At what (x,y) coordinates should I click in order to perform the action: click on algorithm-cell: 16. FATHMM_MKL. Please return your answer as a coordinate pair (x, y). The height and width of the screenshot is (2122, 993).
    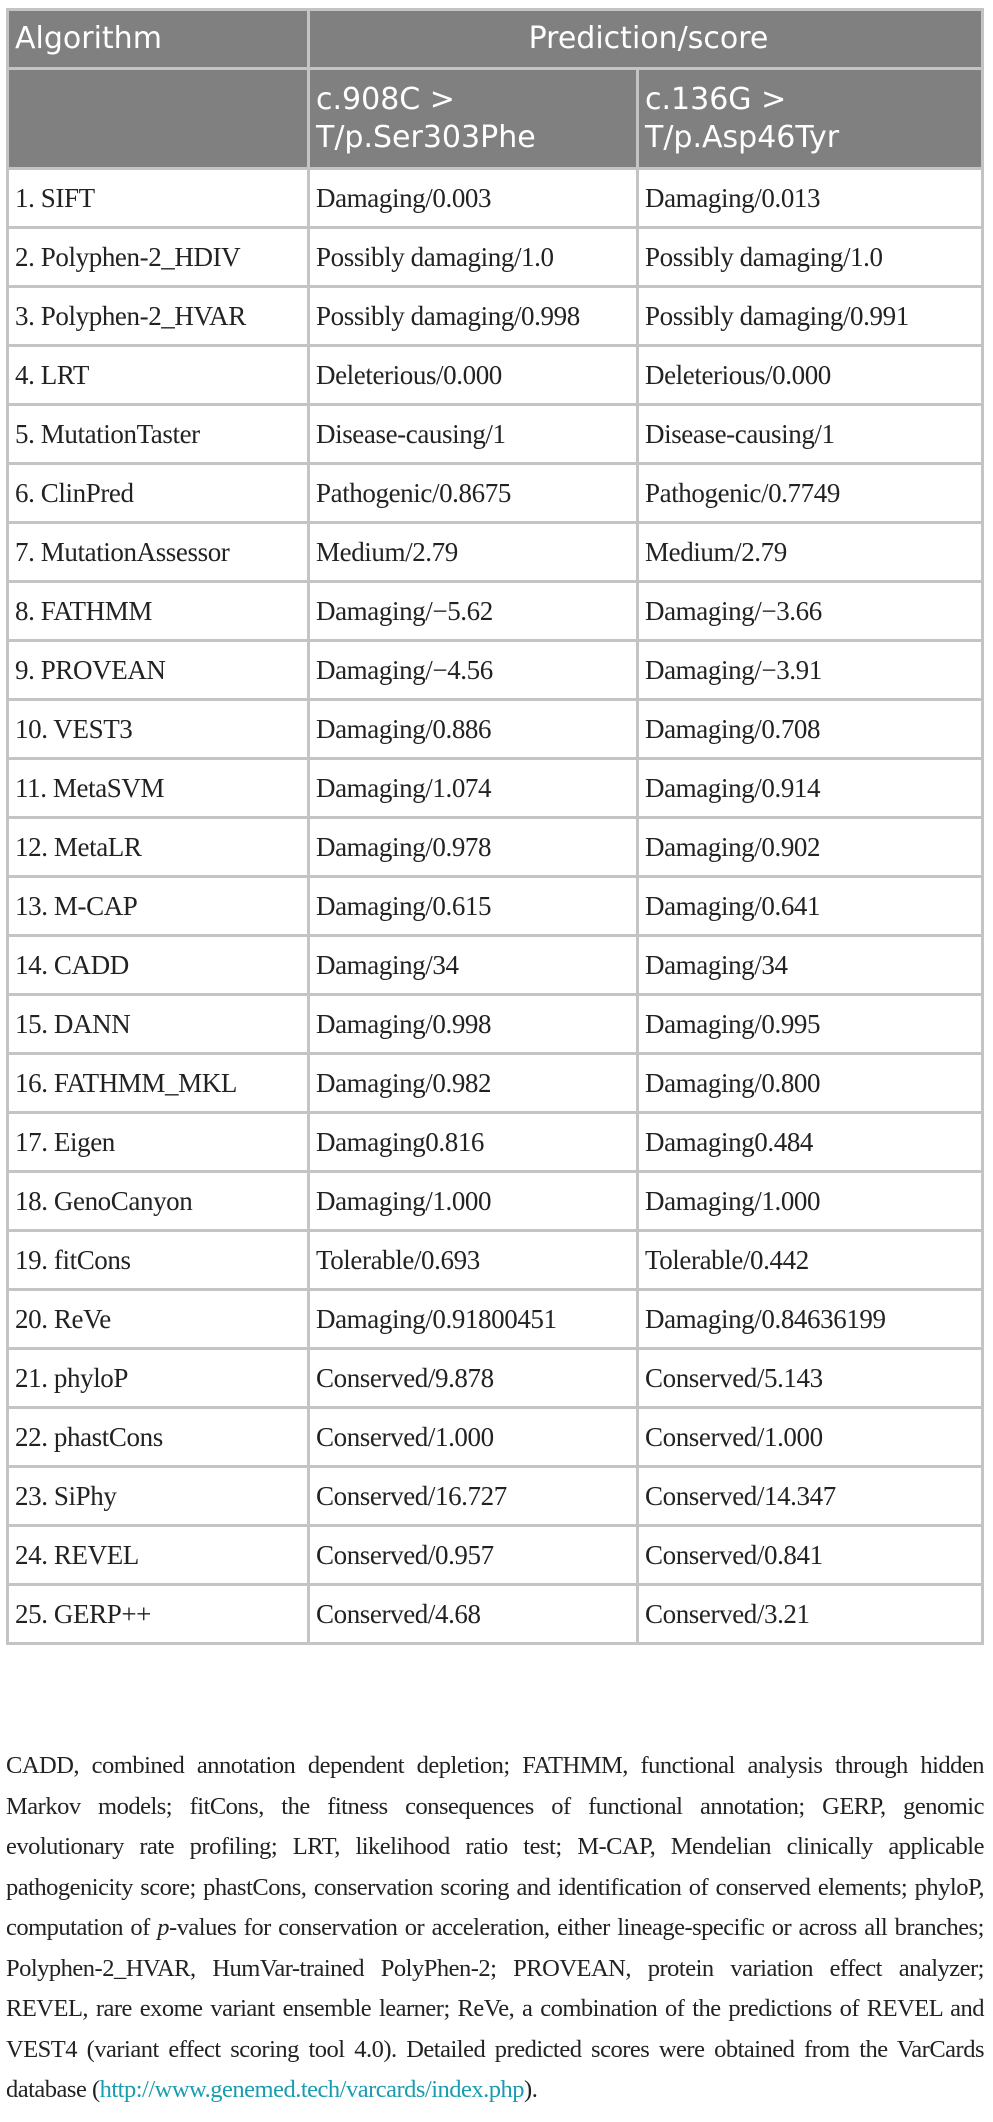
    Looking at the image, I should click on (158, 1083).